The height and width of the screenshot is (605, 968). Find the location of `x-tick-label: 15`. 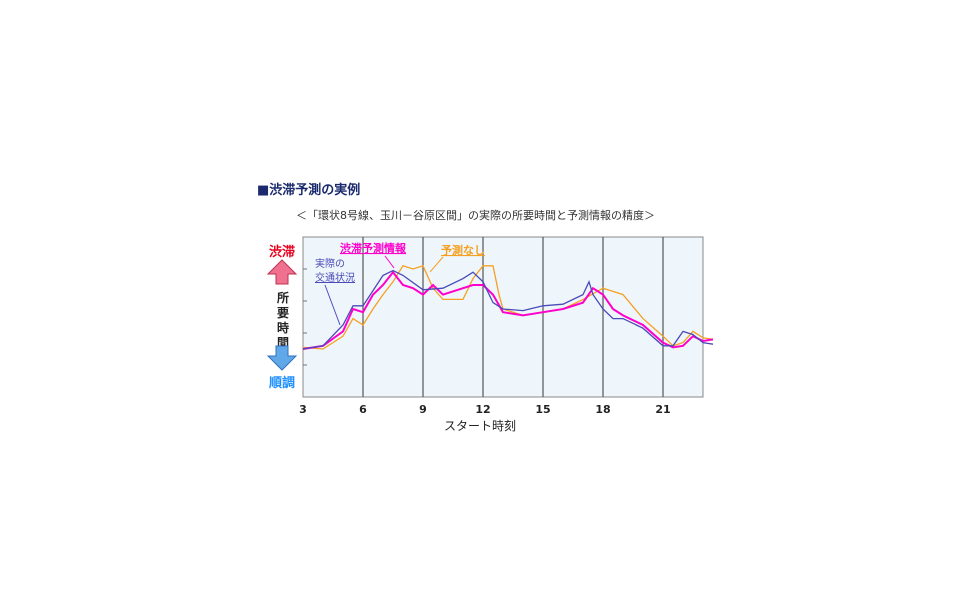

x-tick-label: 15 is located at coordinates (542, 409).